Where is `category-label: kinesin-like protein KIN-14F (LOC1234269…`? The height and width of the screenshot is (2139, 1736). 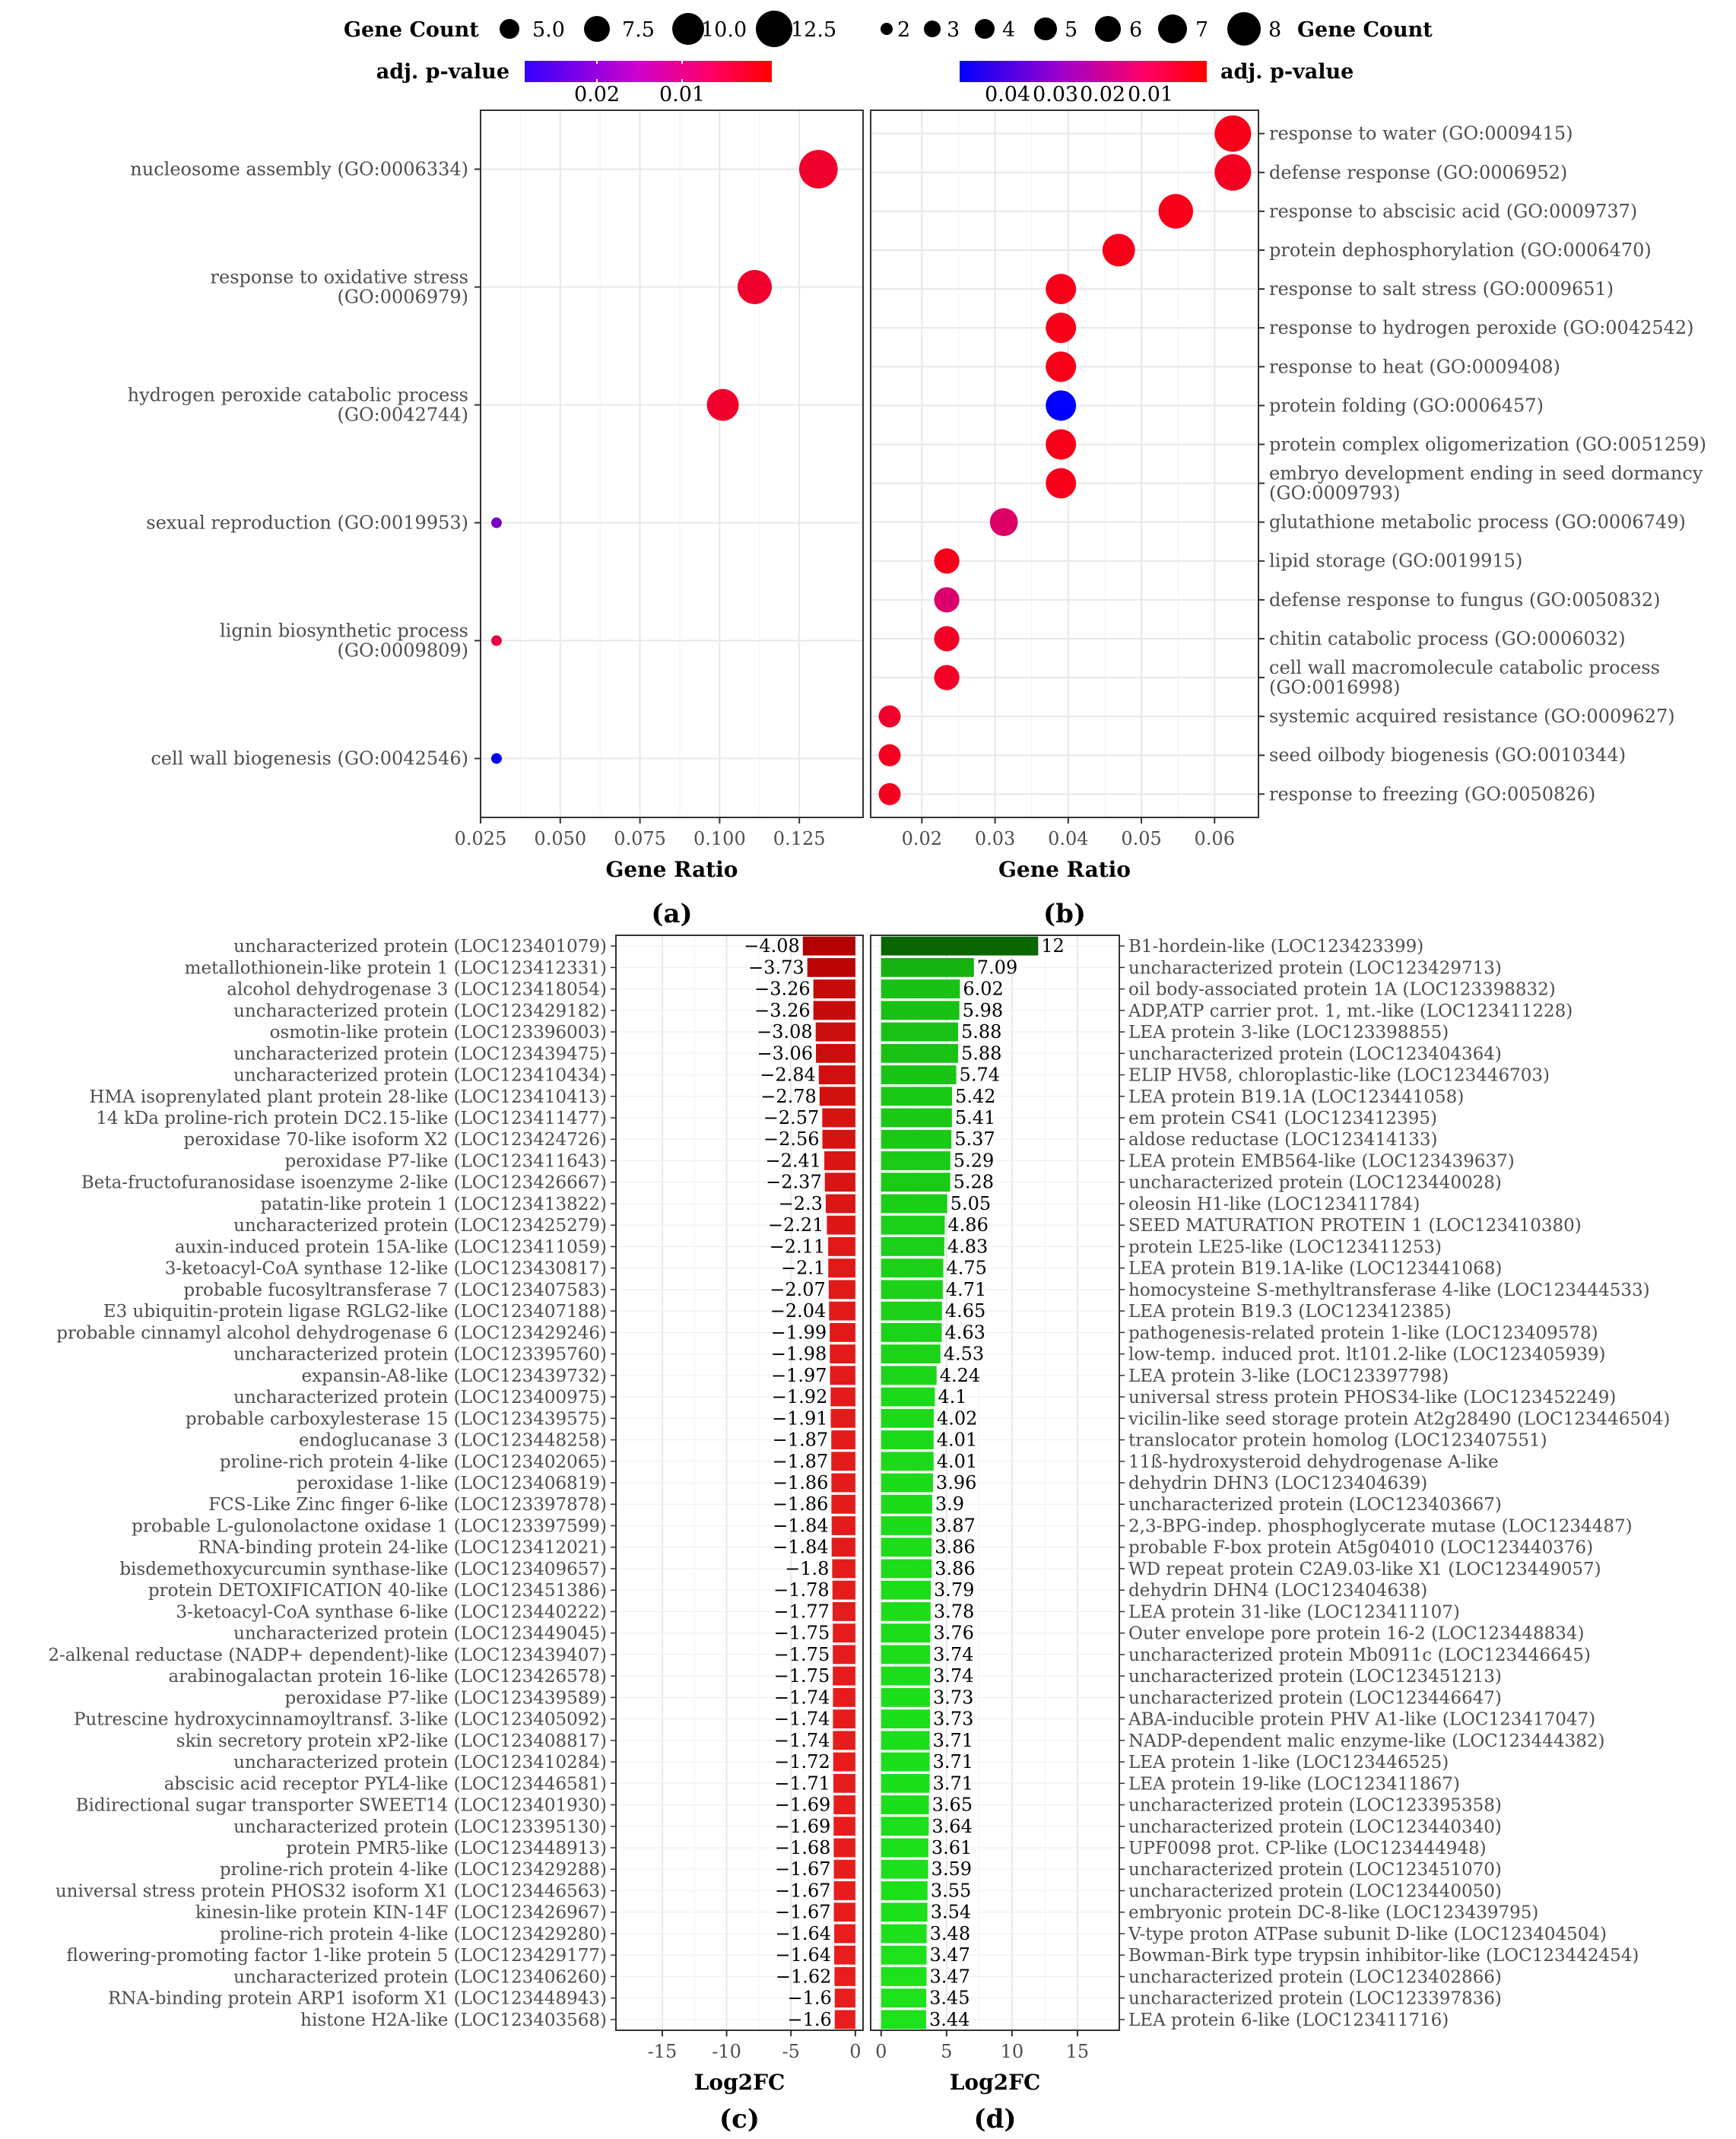 category-label: kinesin-like protein KIN-14F (LOC1234269… is located at coordinates (401, 1913).